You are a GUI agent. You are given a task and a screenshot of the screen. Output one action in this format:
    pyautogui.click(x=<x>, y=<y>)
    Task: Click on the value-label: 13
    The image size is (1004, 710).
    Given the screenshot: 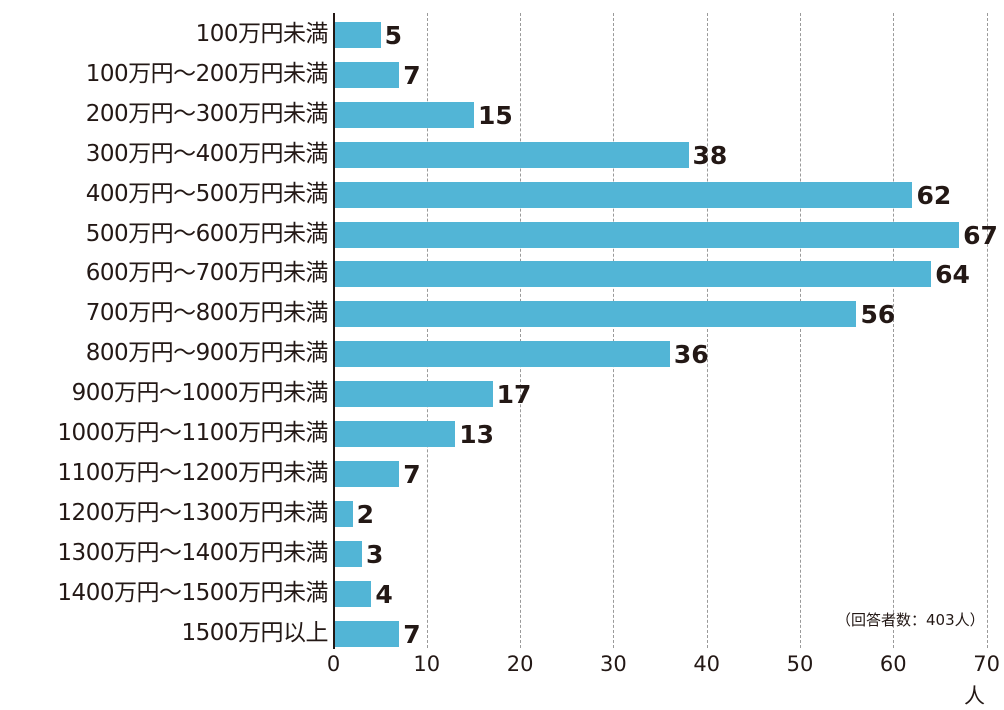 What is the action you would take?
    pyautogui.click(x=477, y=434)
    